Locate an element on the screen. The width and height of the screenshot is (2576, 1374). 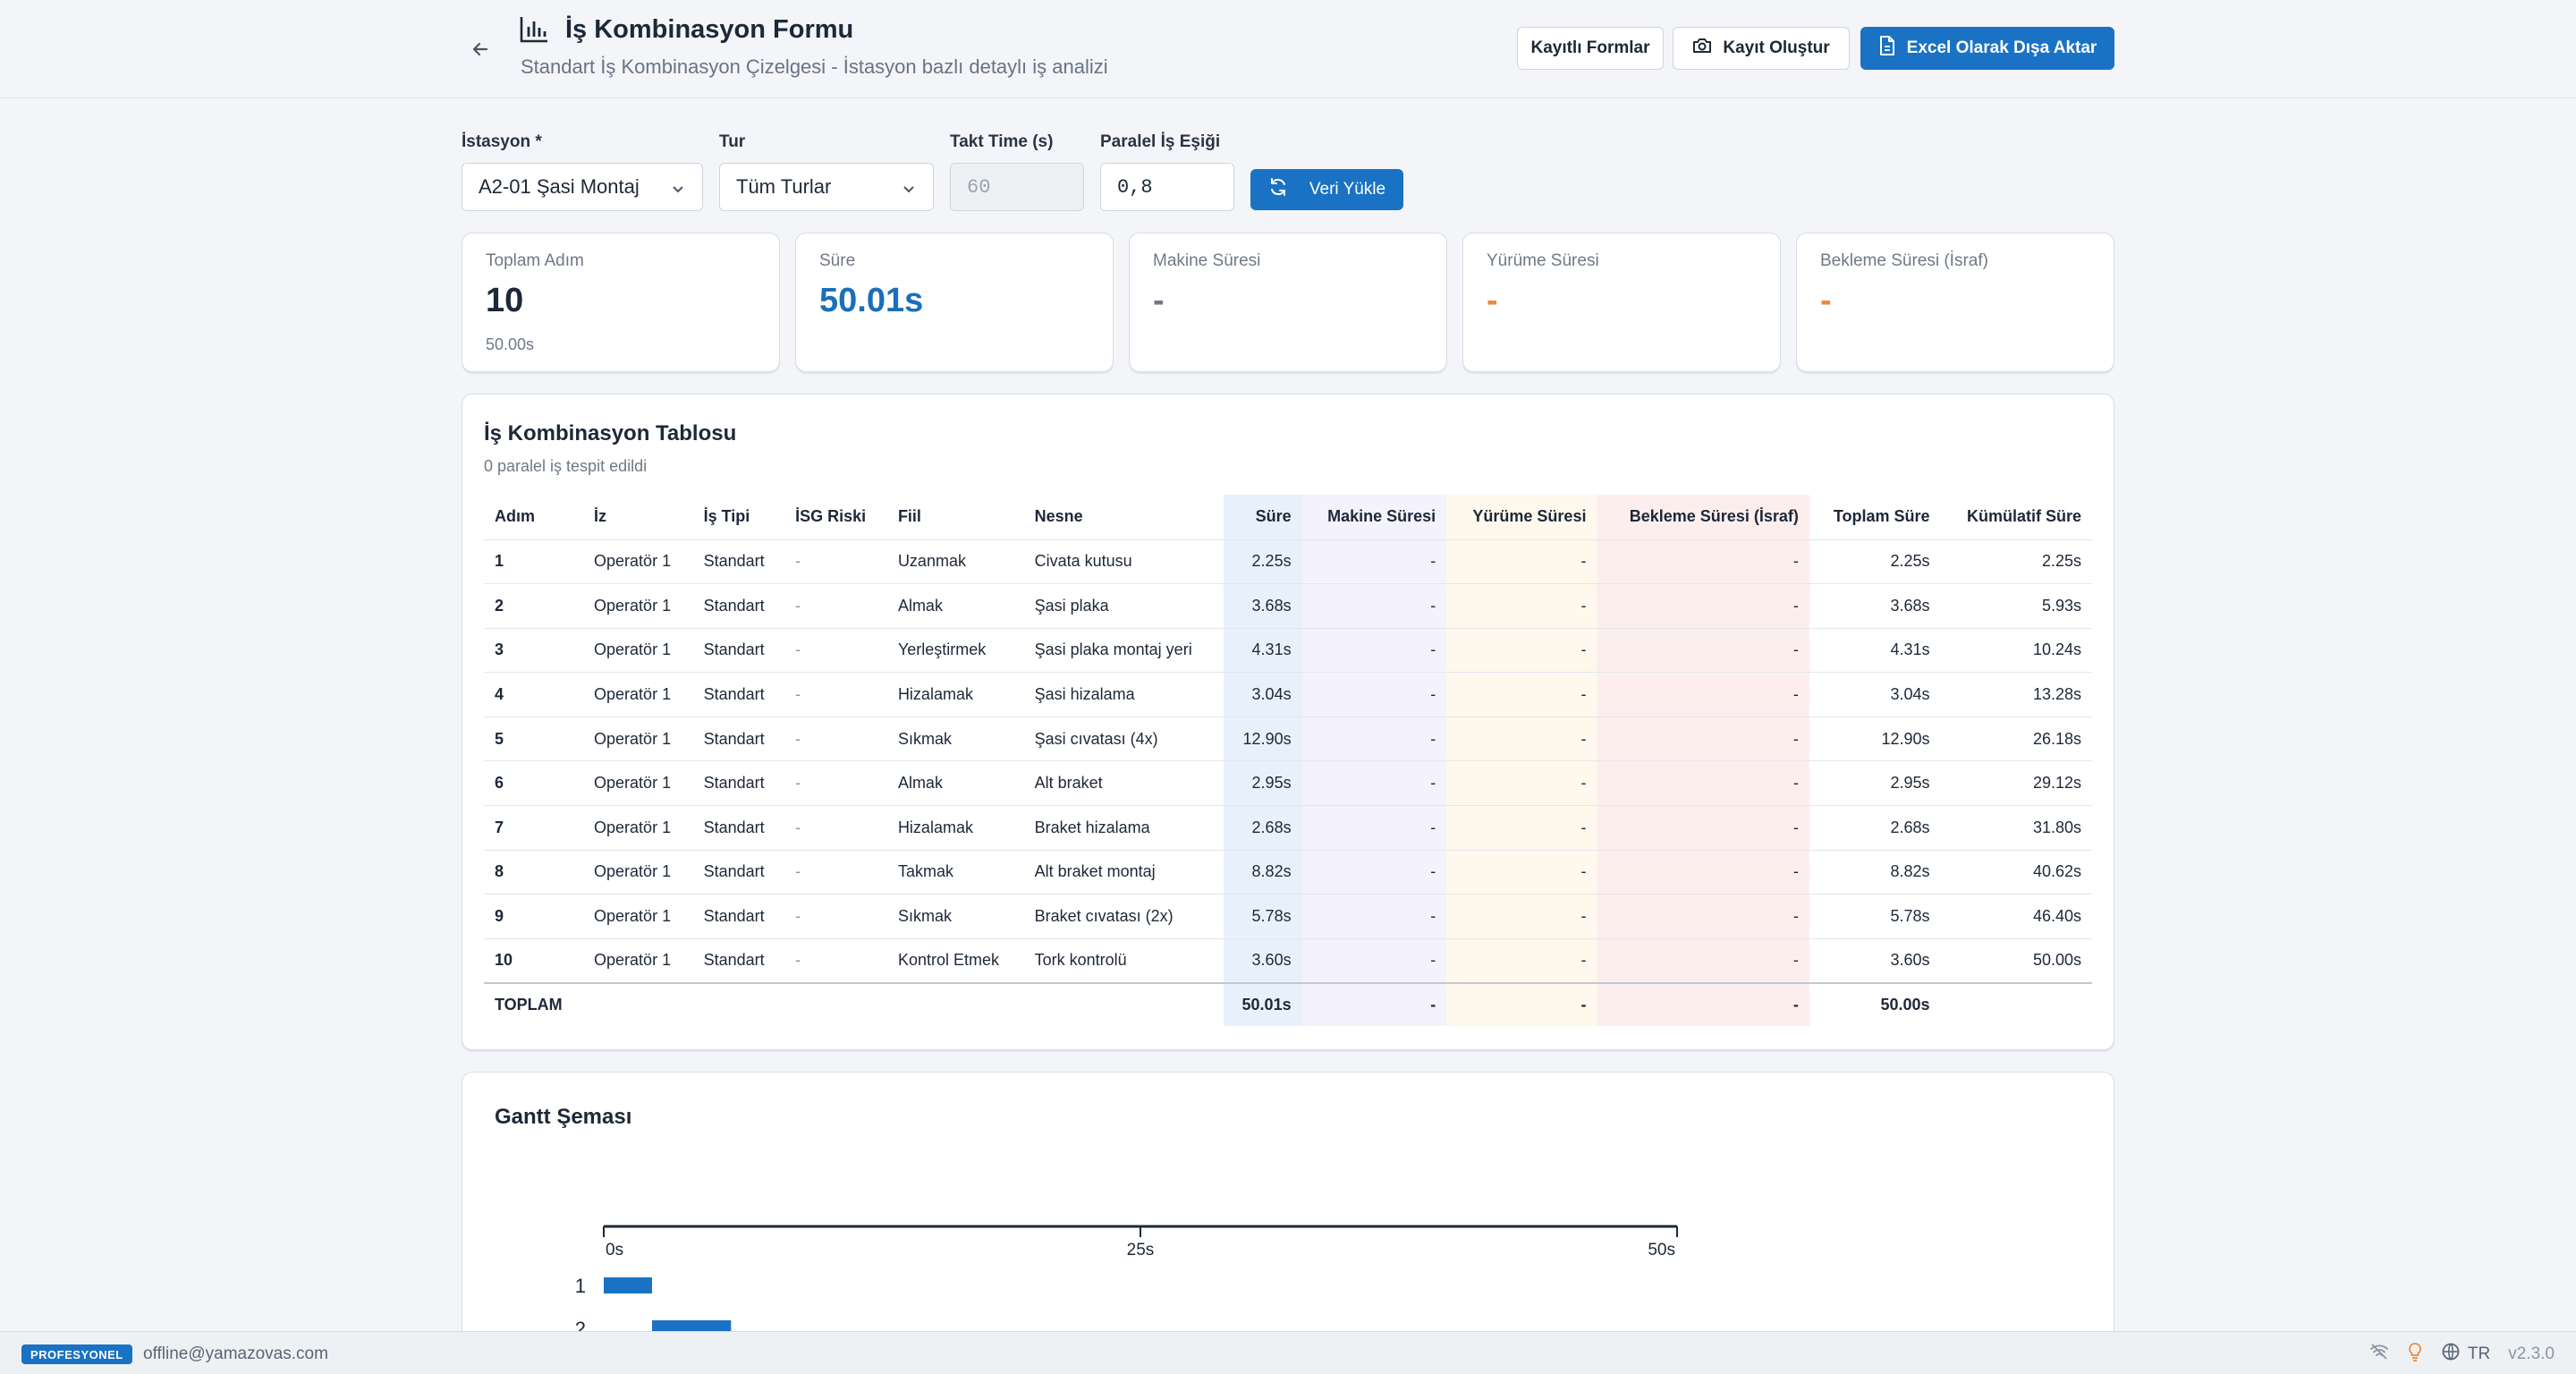
wifi-off-icon is located at coordinates (2379, 1354).